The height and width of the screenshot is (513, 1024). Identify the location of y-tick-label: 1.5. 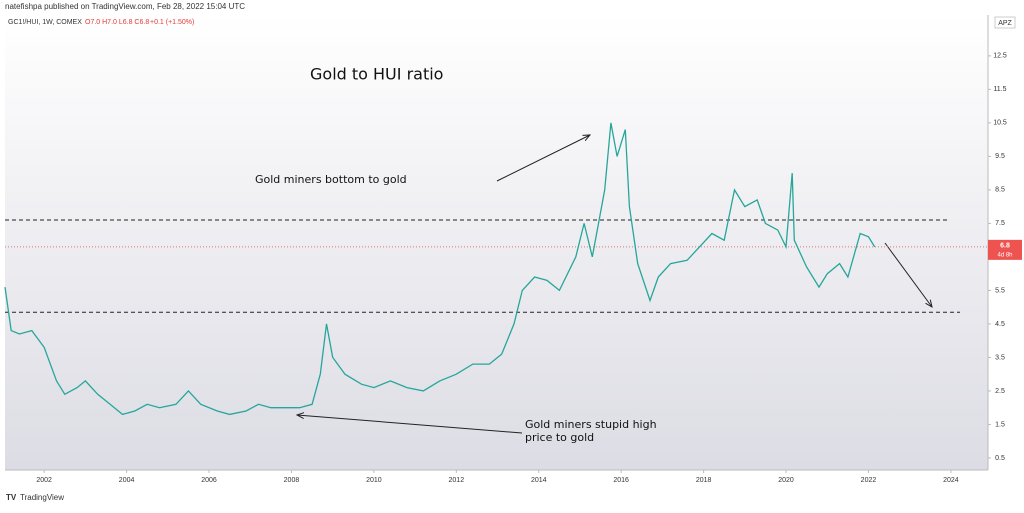
(1000, 424).